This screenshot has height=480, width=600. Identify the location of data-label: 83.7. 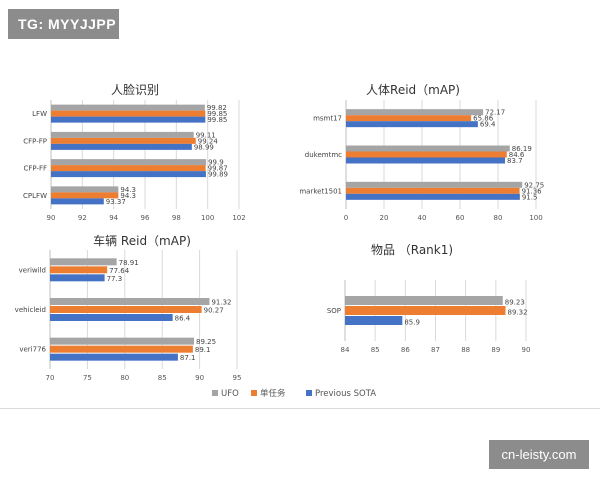
(515, 161).